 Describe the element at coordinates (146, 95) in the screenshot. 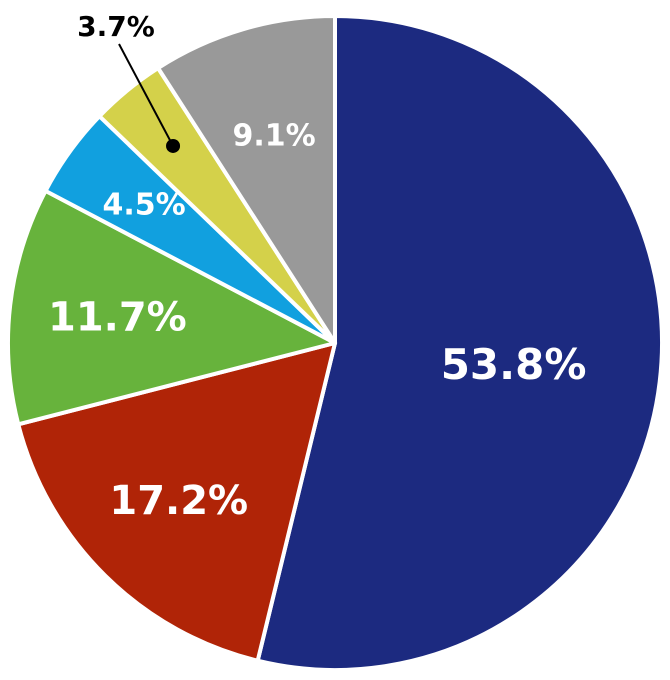

I see `callout-leader-line` at that location.